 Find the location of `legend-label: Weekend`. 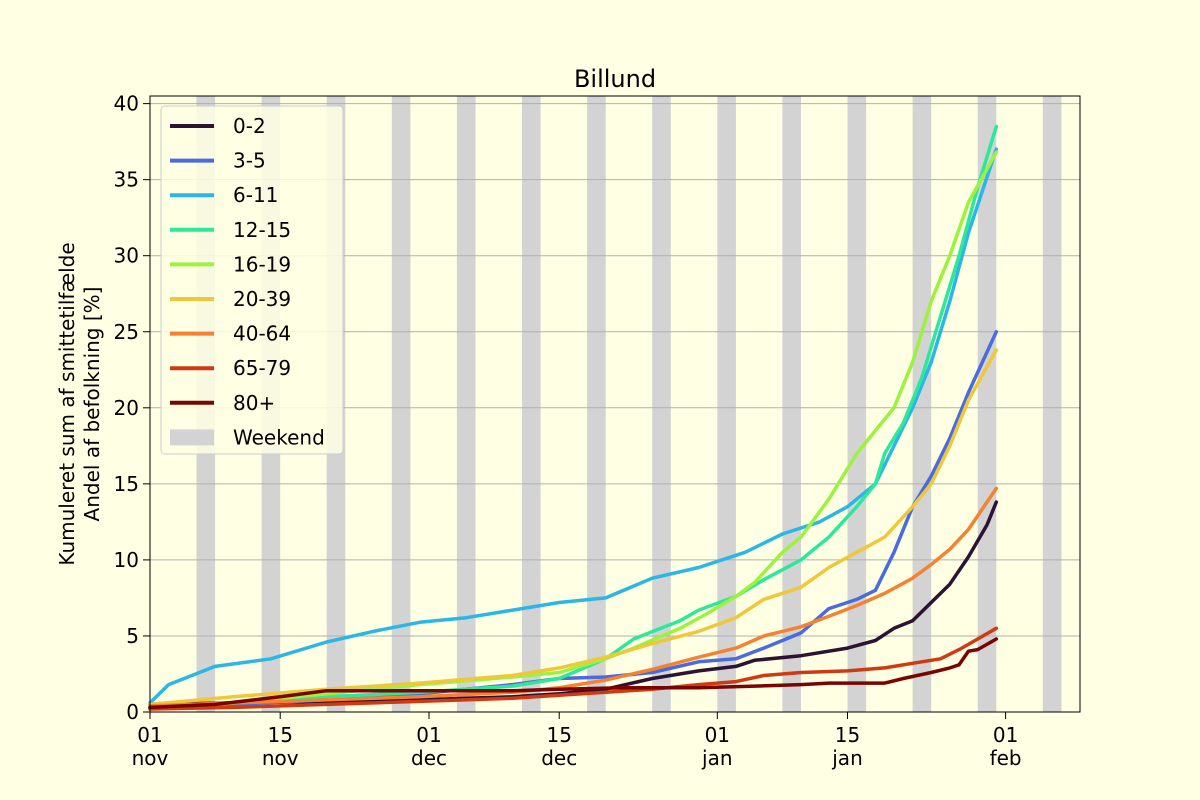

legend-label: Weekend is located at coordinates (279, 437).